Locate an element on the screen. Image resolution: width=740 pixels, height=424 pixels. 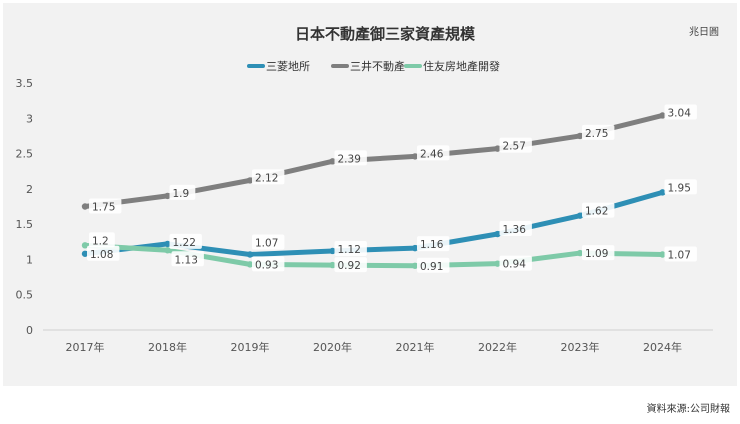
data-label: 1.16 is located at coordinates (432, 245).